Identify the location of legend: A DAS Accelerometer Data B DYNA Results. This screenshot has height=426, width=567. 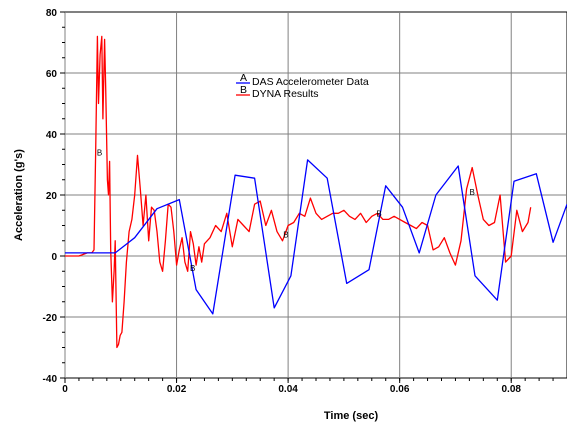
(302, 86).